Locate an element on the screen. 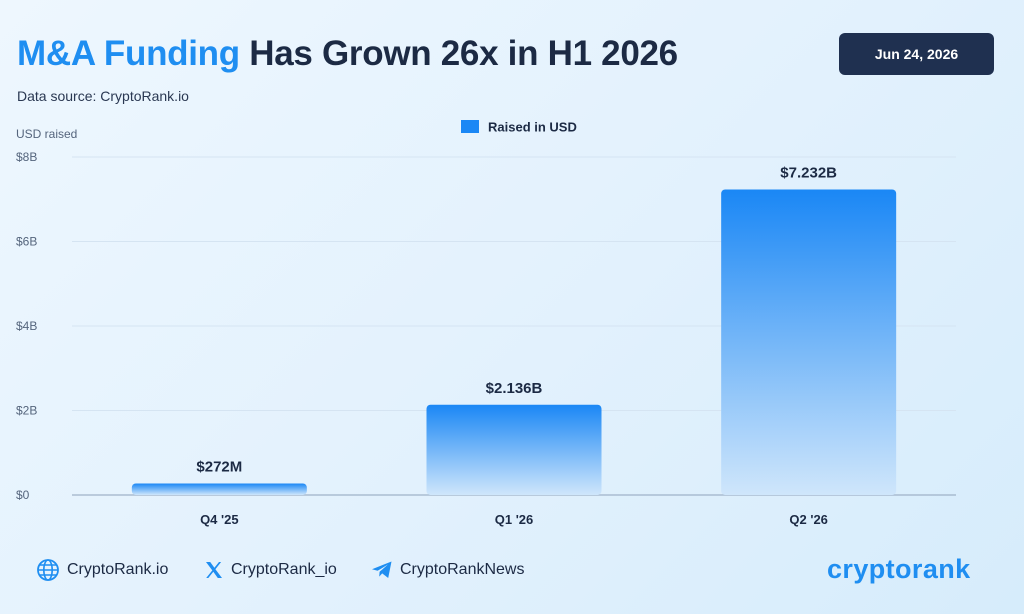 The width and height of the screenshot is (1024, 614). title-highlight: M&A Funding is located at coordinates (128, 53).